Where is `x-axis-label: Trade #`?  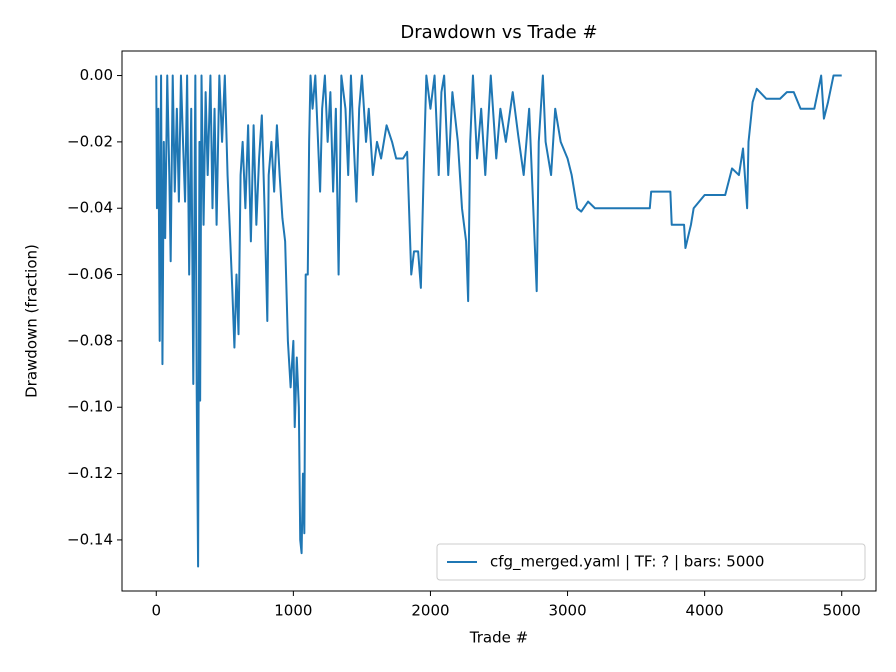
x-axis-label: Trade # is located at coordinates (498, 638).